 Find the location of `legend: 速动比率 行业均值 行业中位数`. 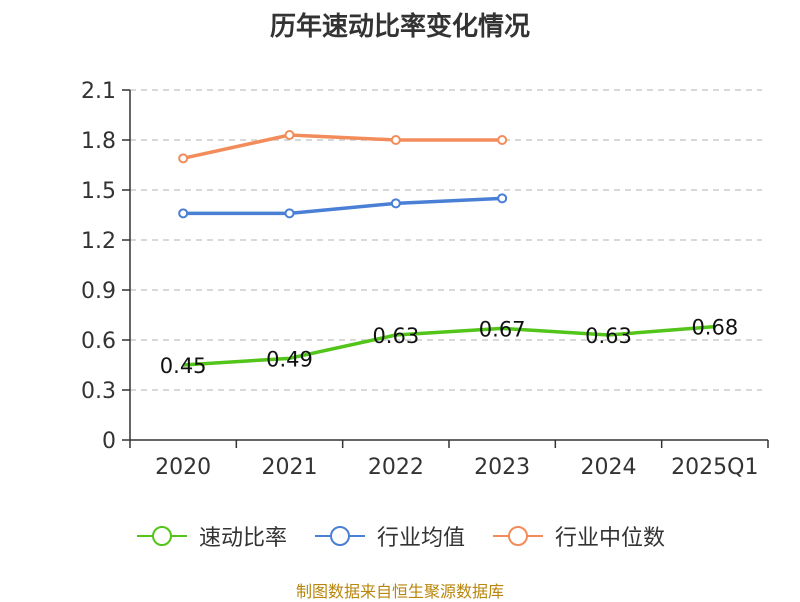

legend: 速动比率 行业均值 行业中位数 is located at coordinates (400, 536).